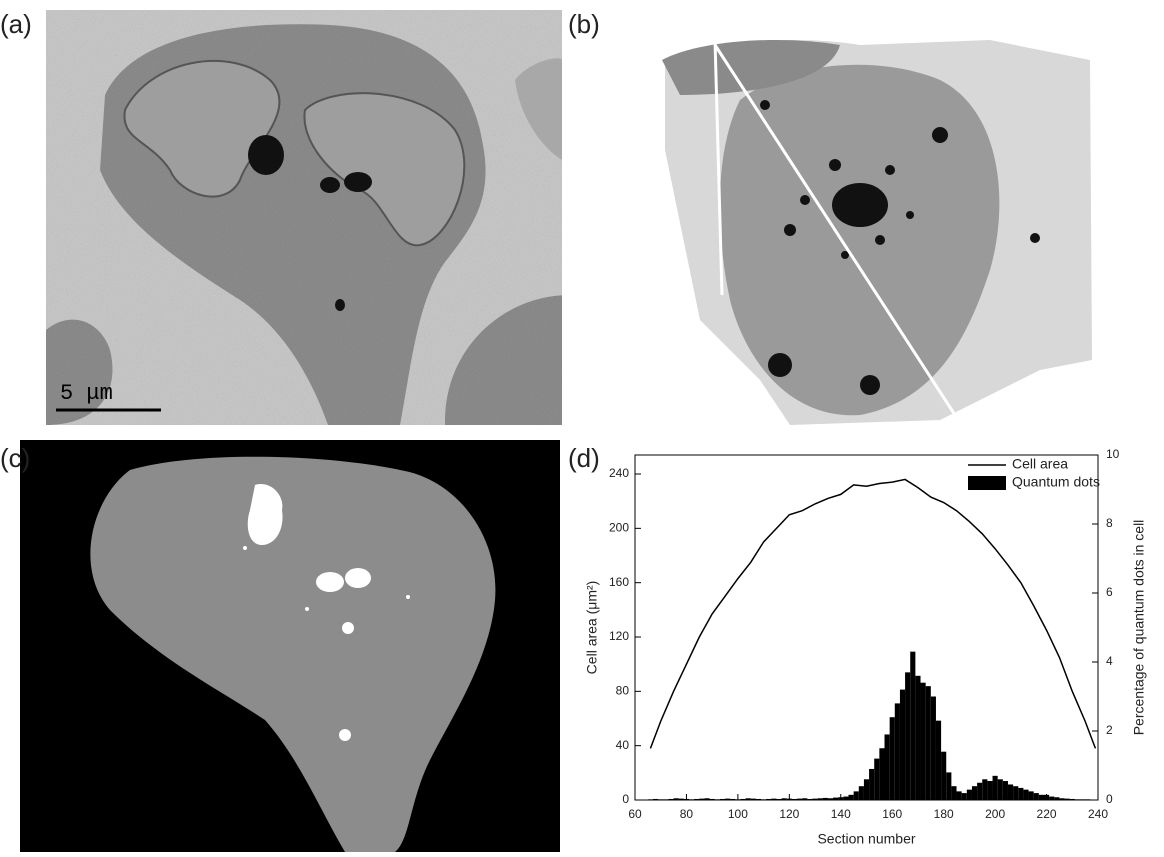 This screenshot has height=857, width=1164. I want to click on y-tick-label: 120, so click(619, 636).